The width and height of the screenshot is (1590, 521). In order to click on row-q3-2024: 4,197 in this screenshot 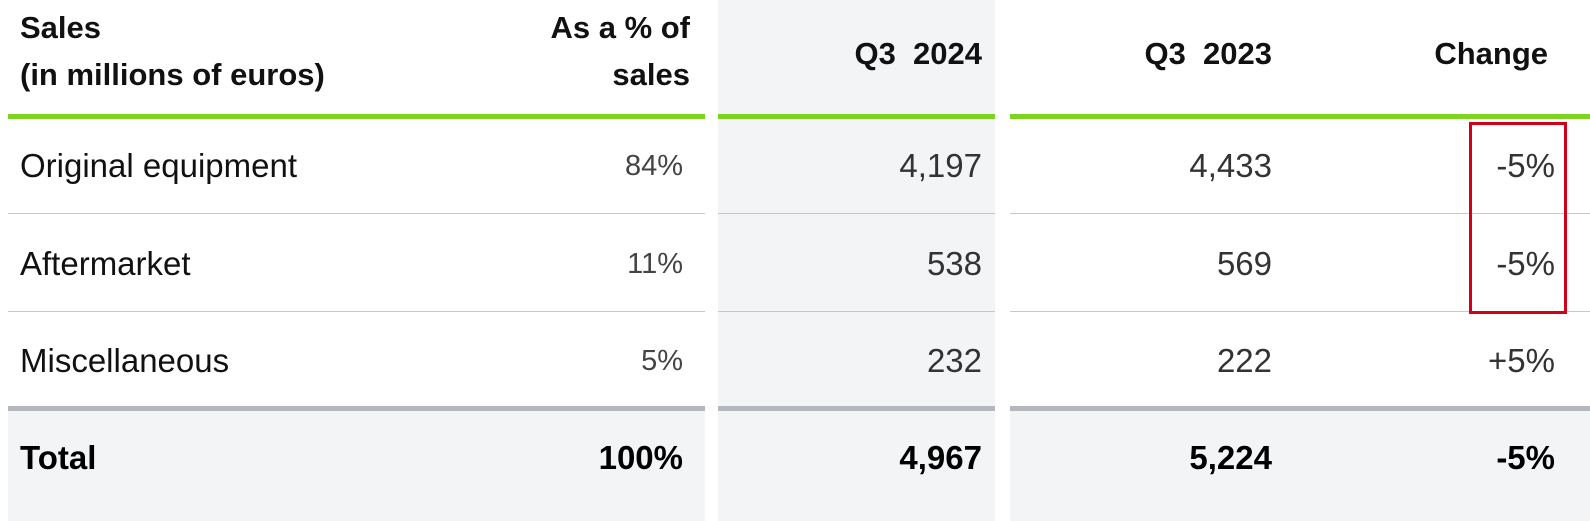, I will do `click(940, 165)`.